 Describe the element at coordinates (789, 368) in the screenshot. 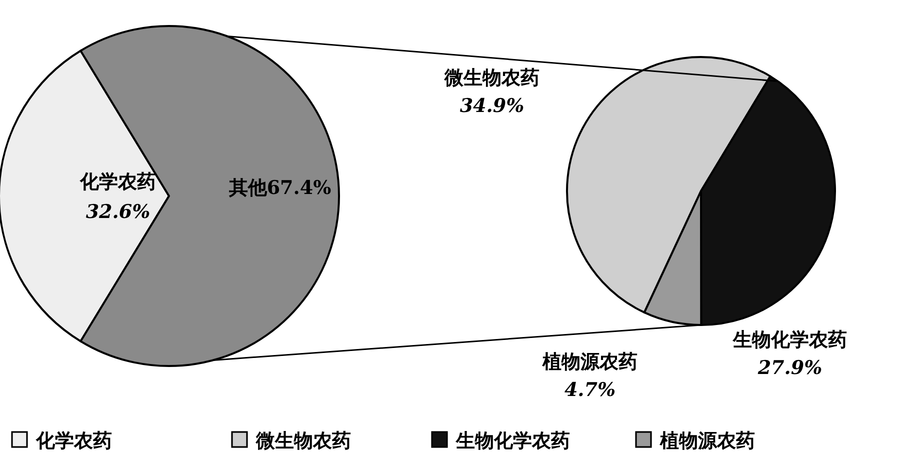

I see `data-label: 27.9%` at that location.